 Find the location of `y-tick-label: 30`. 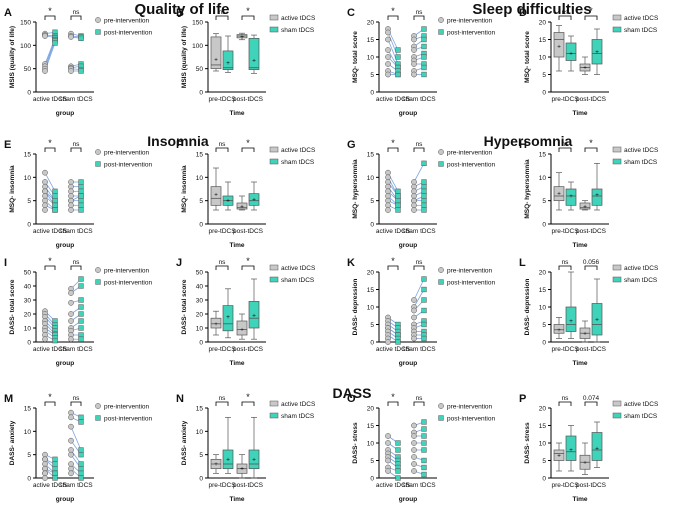

y-tick-label: 30 is located at coordinates (200, 301).